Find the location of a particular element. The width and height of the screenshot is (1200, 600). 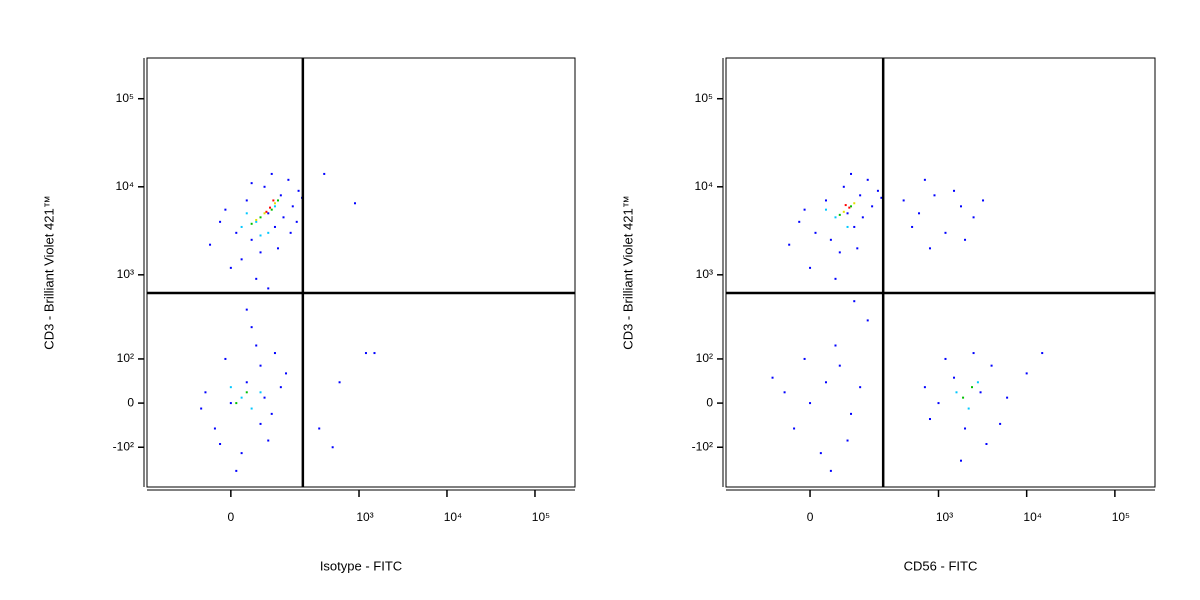

y-tick-label: -10² is located at coordinates (123, 446).